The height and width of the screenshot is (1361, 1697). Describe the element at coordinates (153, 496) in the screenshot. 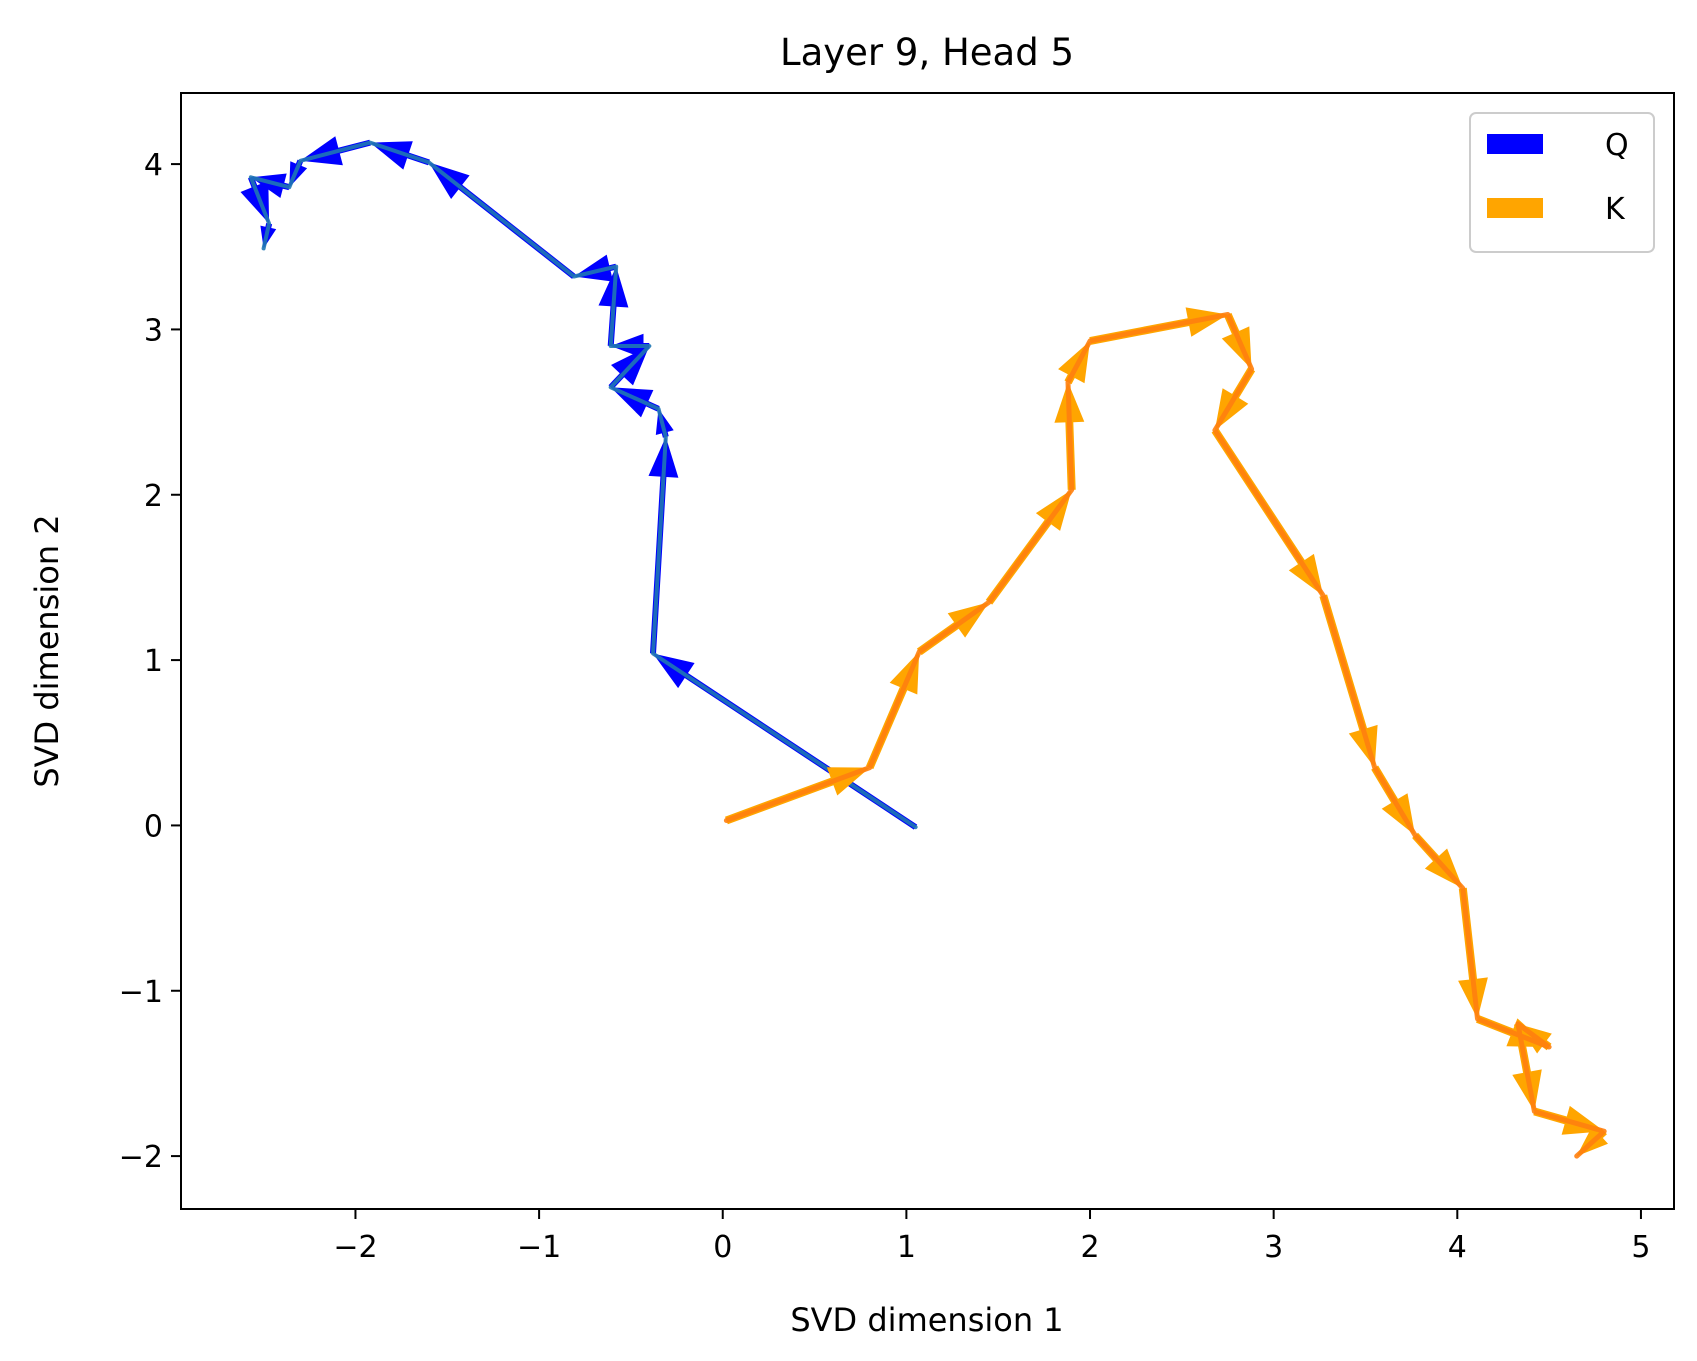

I see `y-tick-label: 2` at that location.